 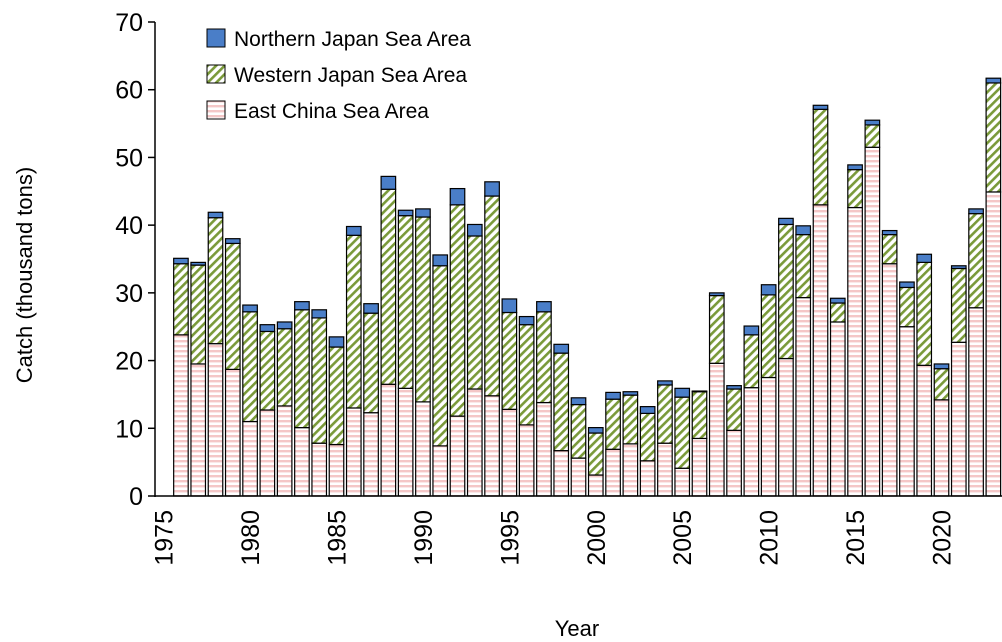 I want to click on bar-western-japan-sea-area-1995, so click(x=509, y=360).